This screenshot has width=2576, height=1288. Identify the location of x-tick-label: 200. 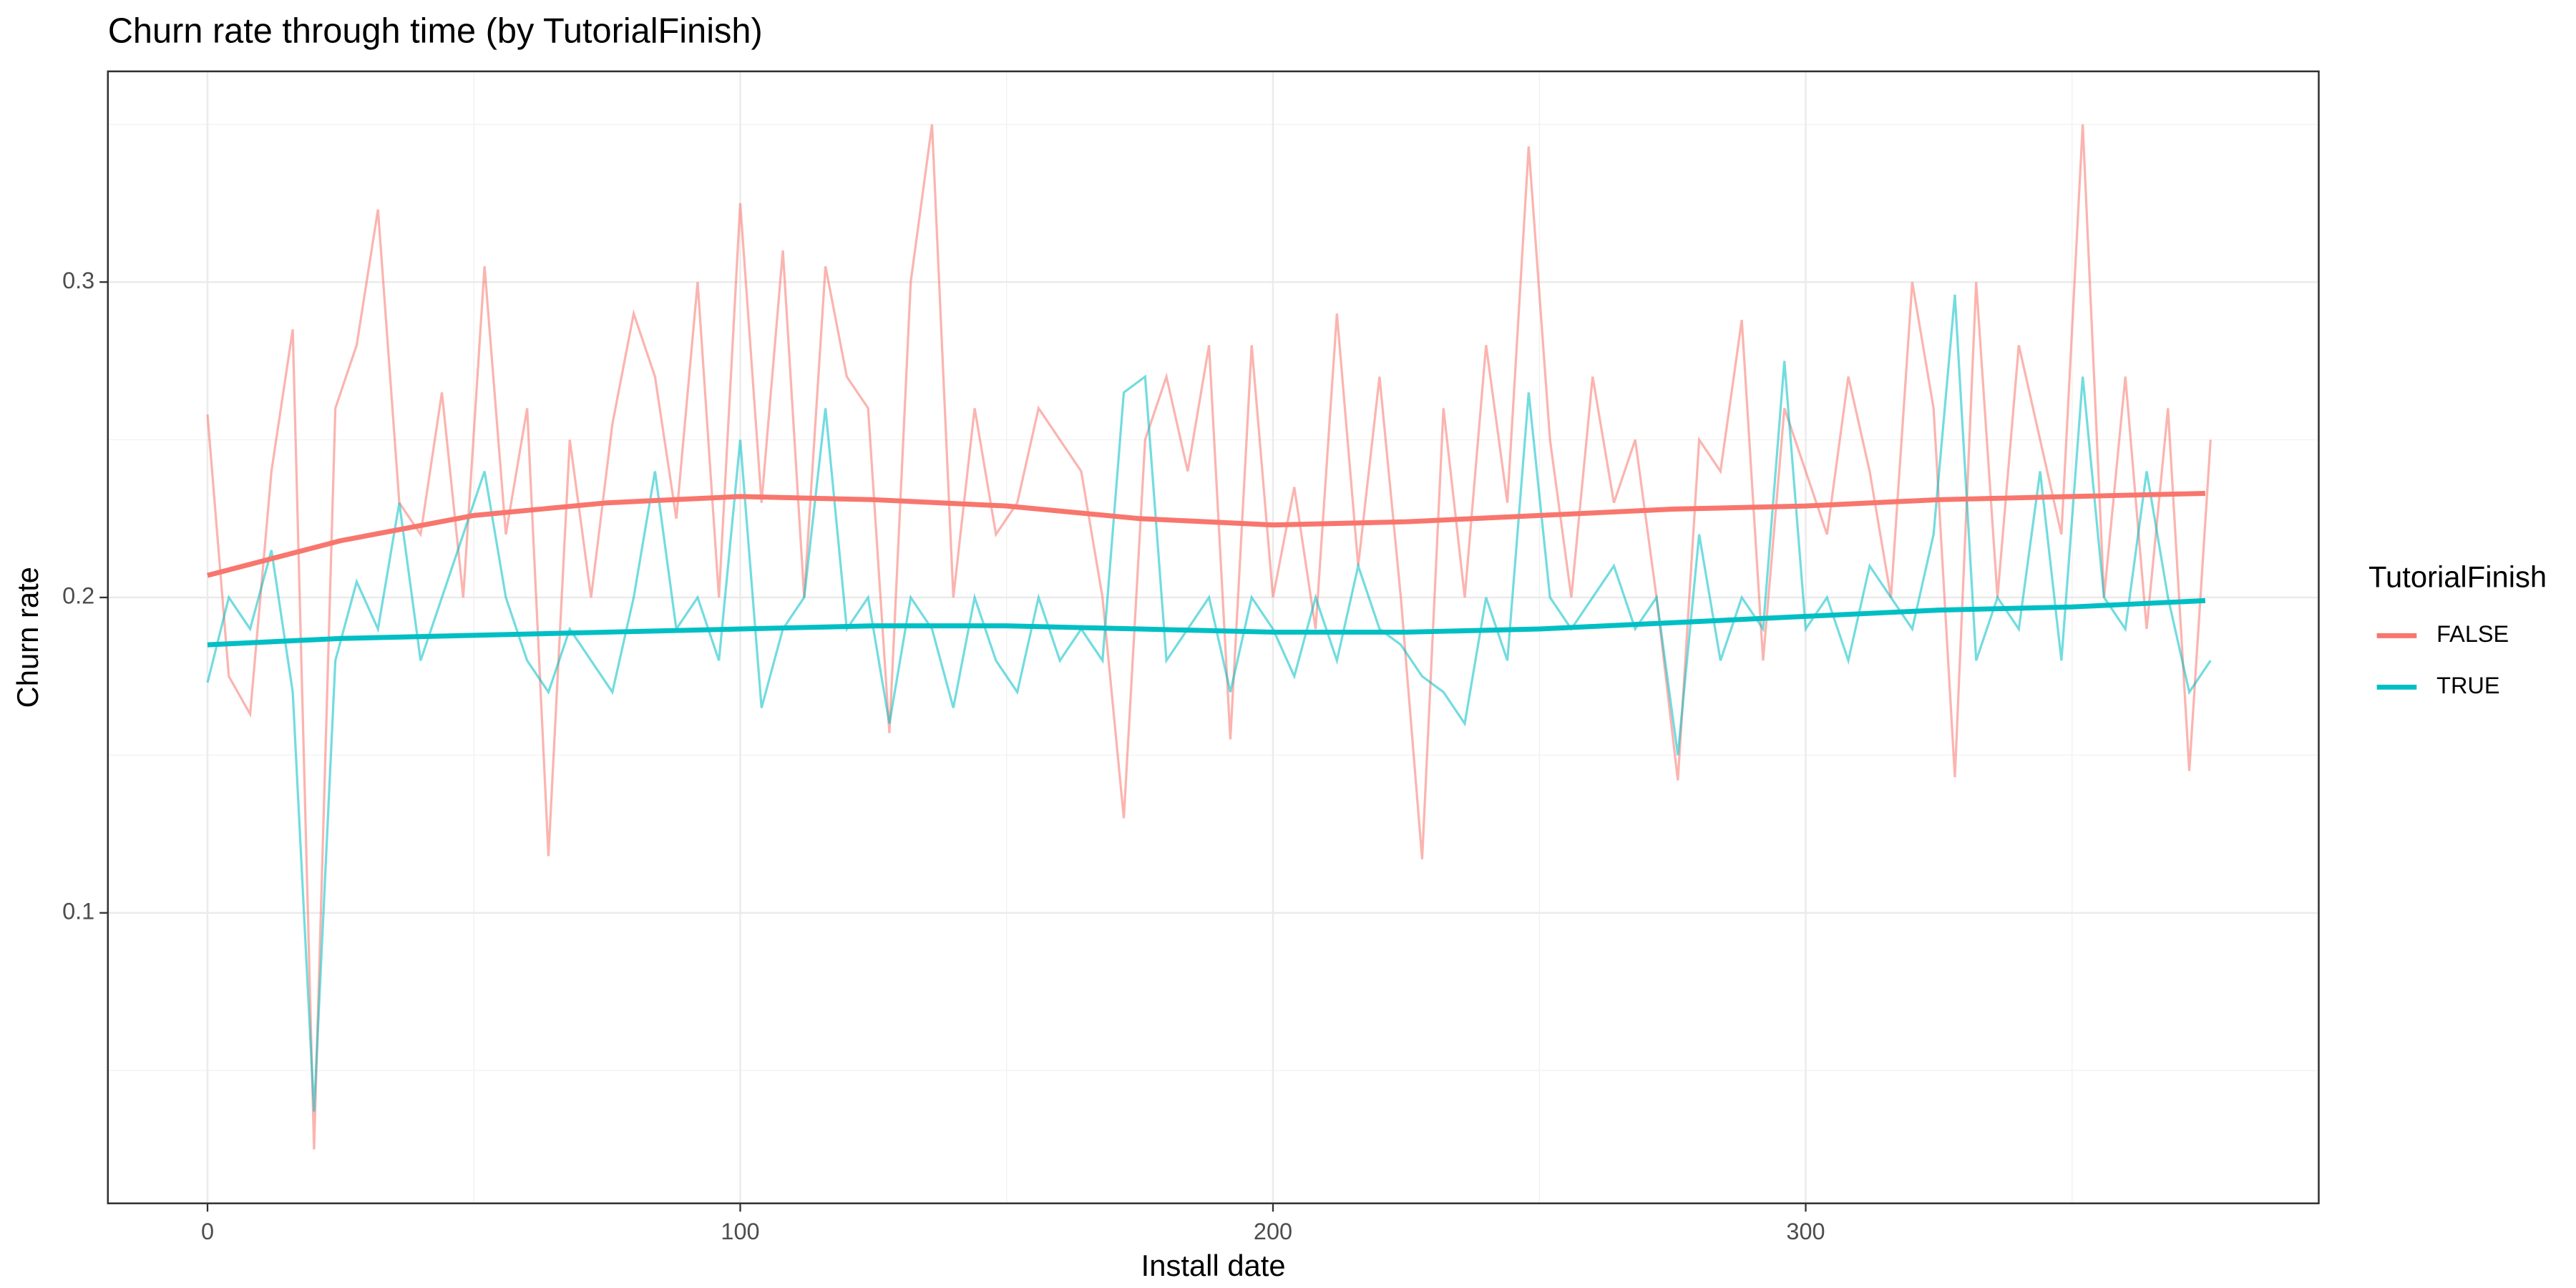
(1273, 1231).